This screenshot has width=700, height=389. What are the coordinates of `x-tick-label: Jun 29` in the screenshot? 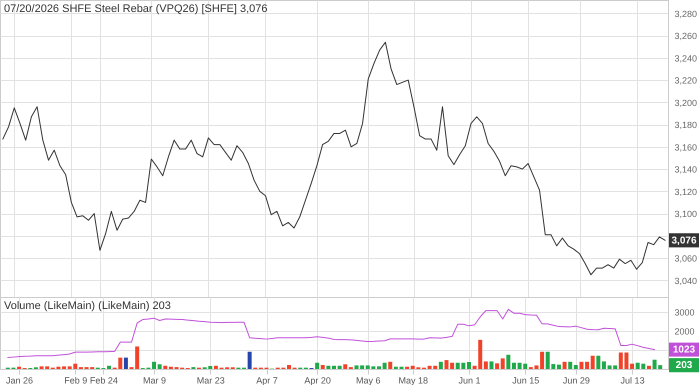 It's located at (576, 381).